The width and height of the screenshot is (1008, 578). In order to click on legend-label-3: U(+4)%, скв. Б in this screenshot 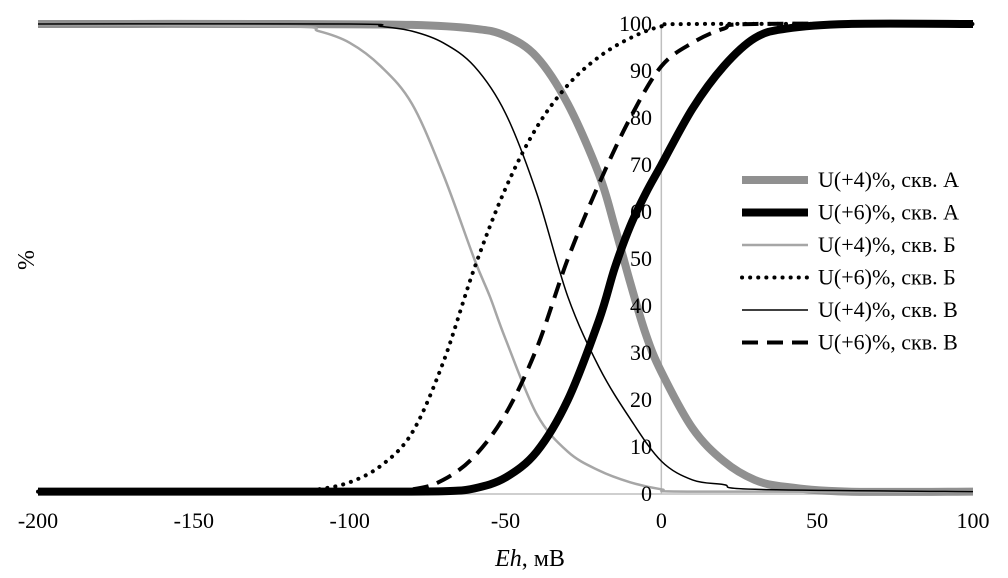, I will do `click(887, 244)`.